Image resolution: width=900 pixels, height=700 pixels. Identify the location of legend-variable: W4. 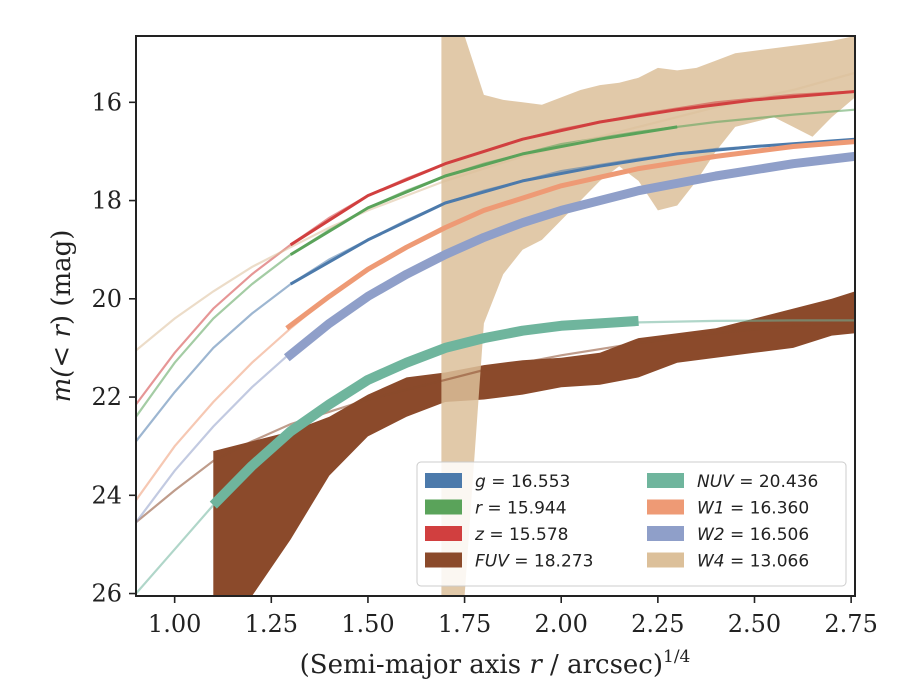
(711, 562).